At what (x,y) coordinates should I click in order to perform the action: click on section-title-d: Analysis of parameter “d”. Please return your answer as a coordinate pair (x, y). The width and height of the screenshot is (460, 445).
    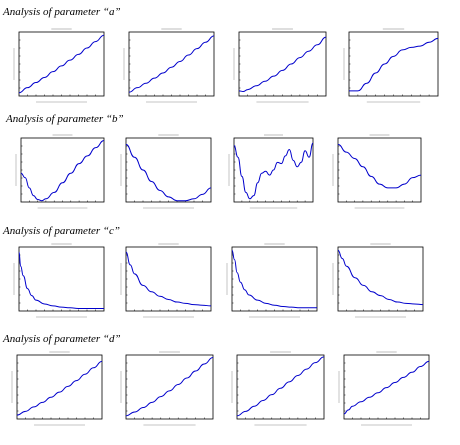
    Looking at the image, I should click on (62, 339).